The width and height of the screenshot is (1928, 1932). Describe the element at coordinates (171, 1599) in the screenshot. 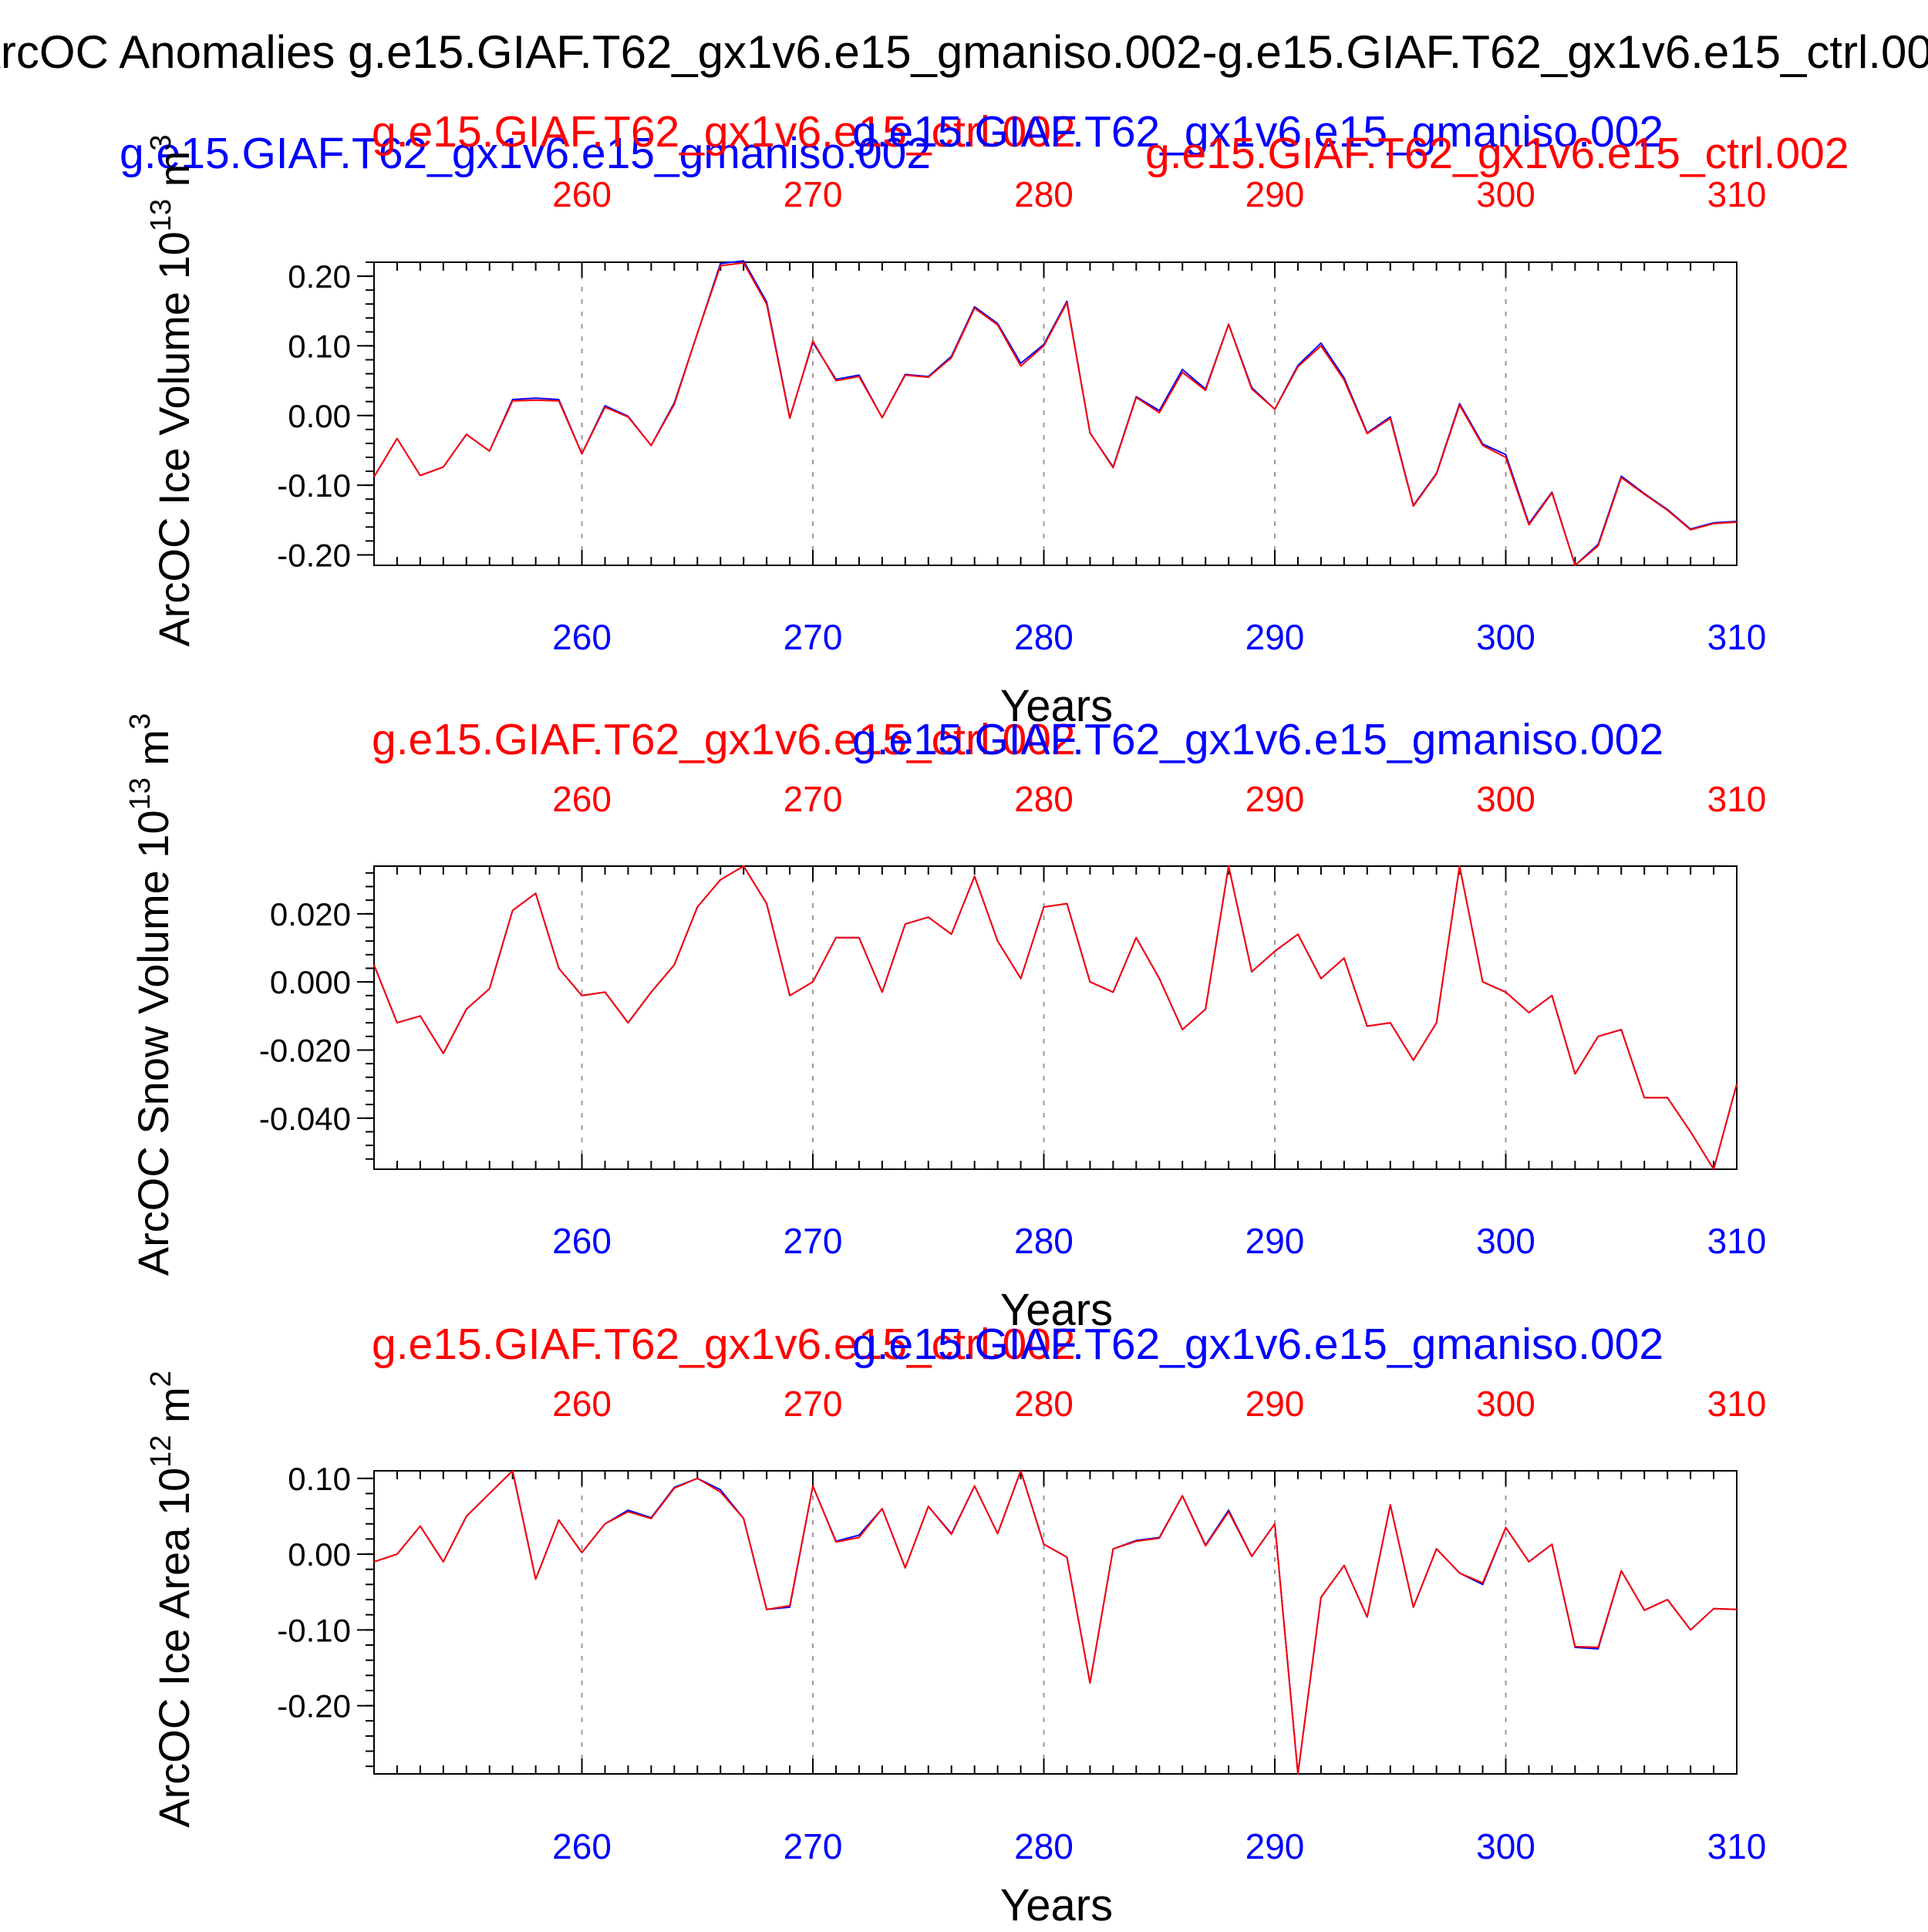

I see `y-axis-label: ArcOC Ice Area 1012 m2` at that location.